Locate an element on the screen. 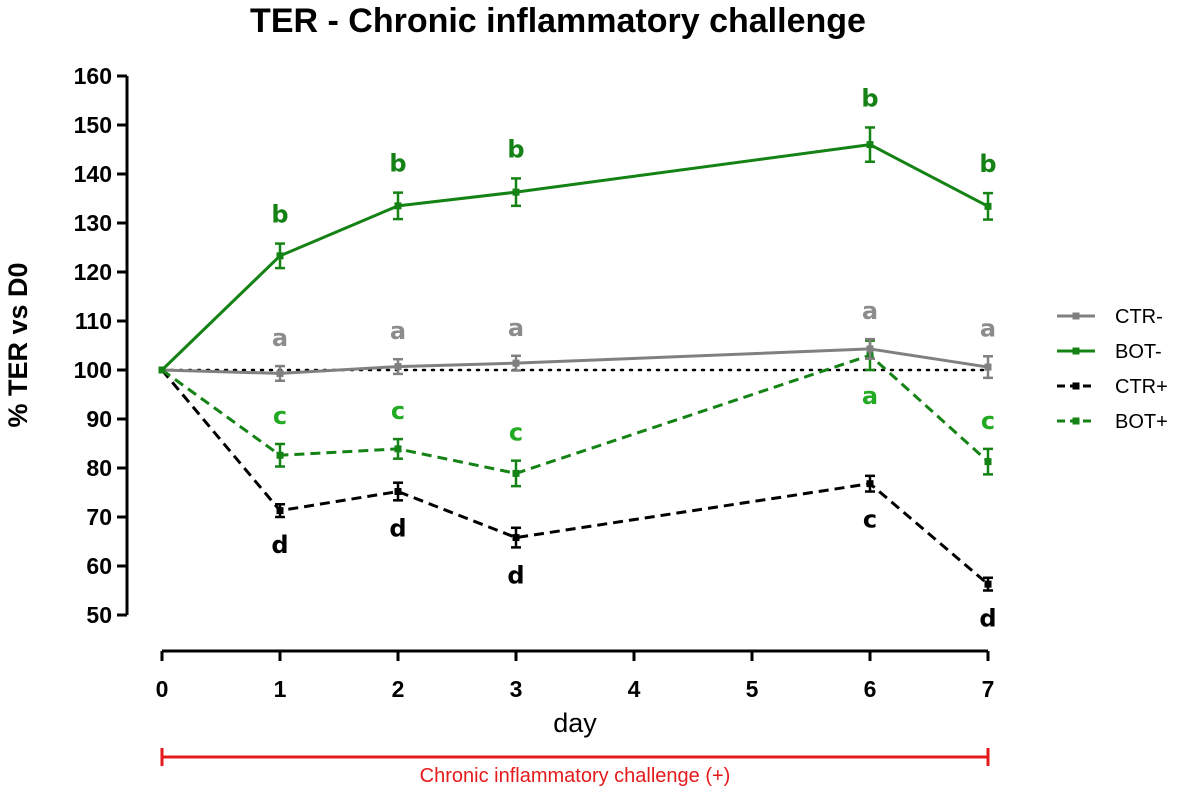  x-tick-label: 2 is located at coordinates (398, 689).